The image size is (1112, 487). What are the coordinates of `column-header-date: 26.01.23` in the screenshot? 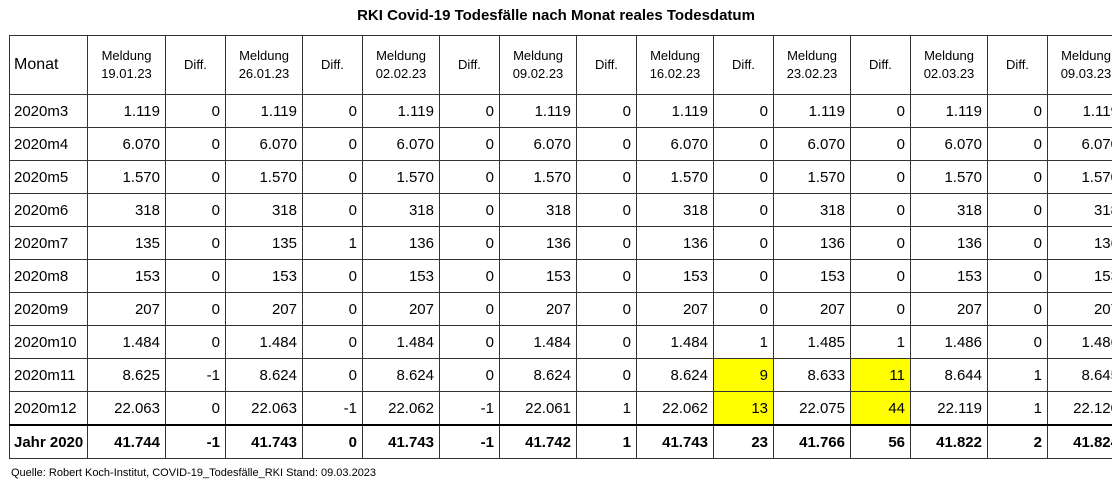 It's located at (264, 73).